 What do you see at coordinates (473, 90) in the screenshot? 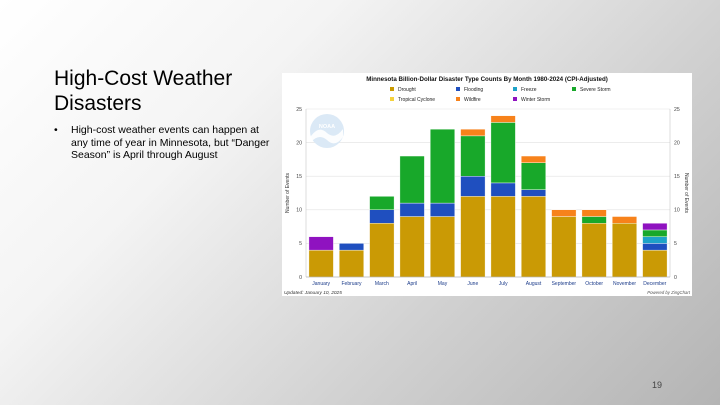
I see `legend-label: Flooding` at bounding box center [473, 90].